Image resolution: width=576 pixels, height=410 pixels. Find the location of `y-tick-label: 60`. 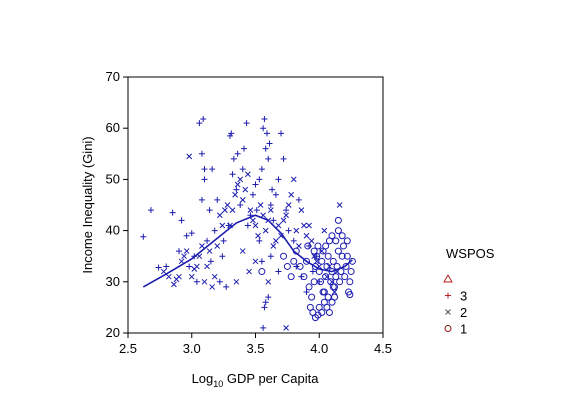

y-tick-label: 60 is located at coordinates (113, 127).